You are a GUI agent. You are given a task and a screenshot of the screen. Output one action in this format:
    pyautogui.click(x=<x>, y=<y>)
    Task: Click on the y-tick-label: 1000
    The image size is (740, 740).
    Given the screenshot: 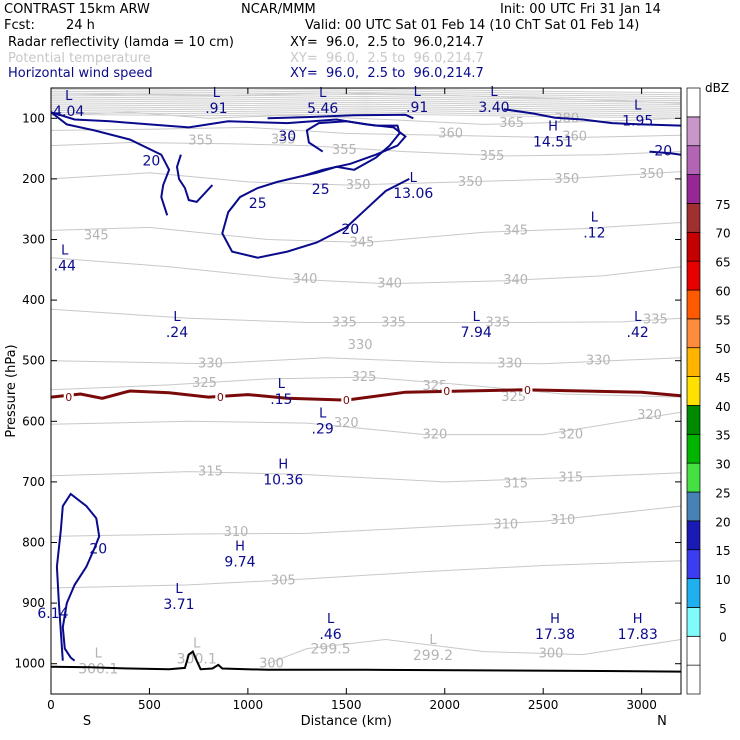 What is the action you would take?
    pyautogui.click(x=29, y=664)
    